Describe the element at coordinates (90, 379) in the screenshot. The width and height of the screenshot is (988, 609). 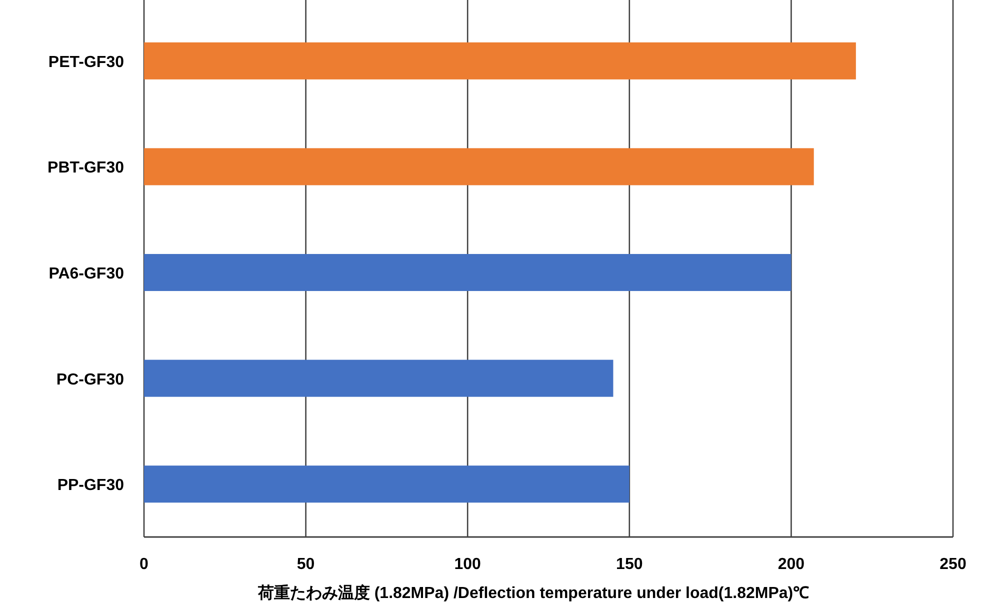
I see `category-label: PC-GF30` at that location.